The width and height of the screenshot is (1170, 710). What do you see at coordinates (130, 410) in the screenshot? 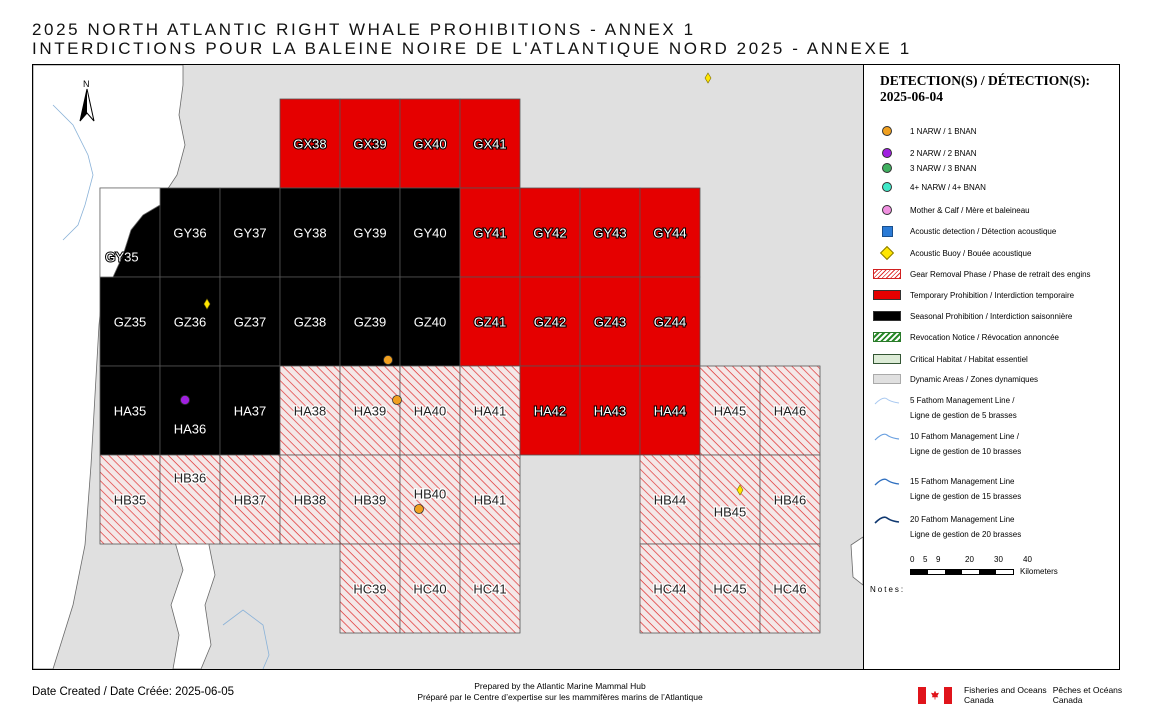
I see `grid-cell-ha35` at bounding box center [130, 410].